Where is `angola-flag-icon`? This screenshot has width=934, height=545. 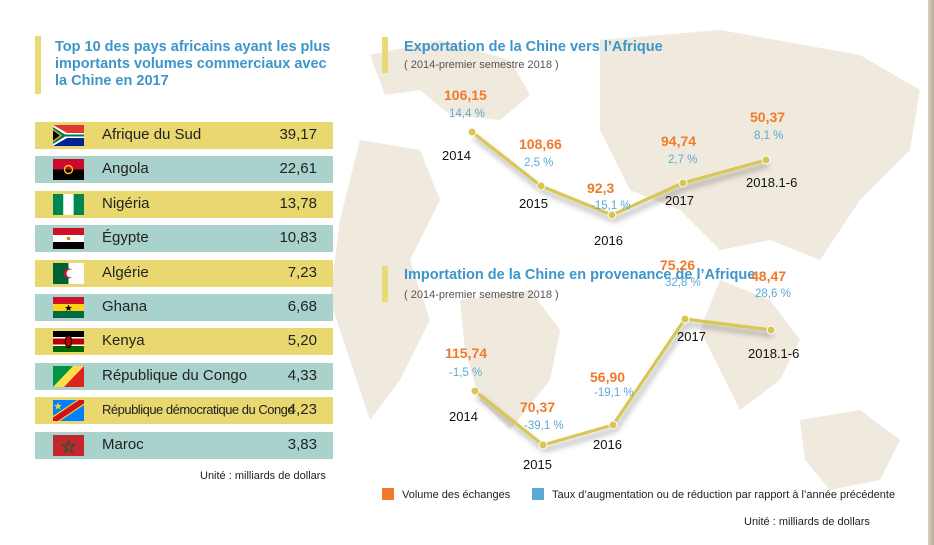
angola-flag-icon is located at coordinates (68, 170).